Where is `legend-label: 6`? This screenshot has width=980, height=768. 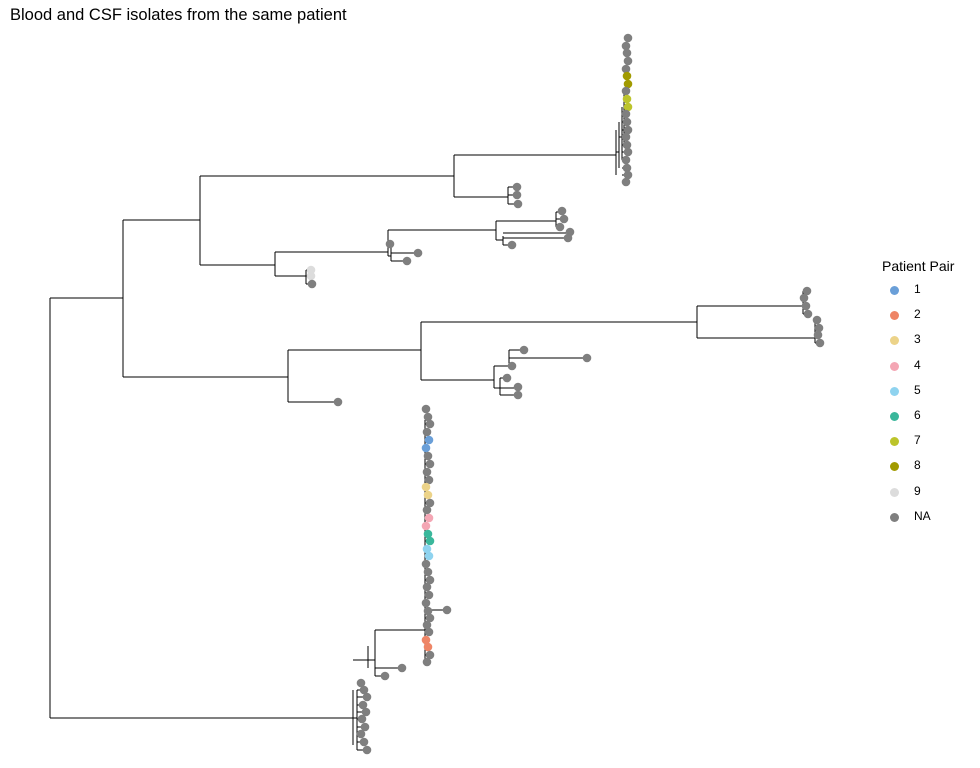
legend-label: 6 is located at coordinates (917, 414).